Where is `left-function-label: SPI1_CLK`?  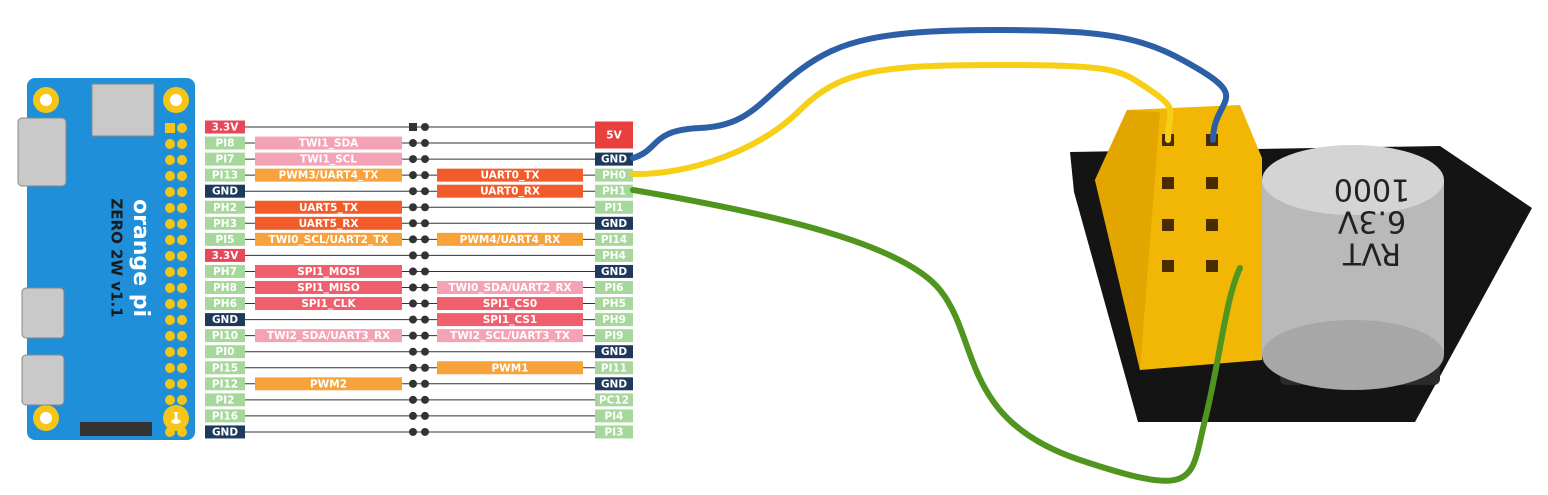
left-function-label: SPI1_CLK is located at coordinates (328, 304).